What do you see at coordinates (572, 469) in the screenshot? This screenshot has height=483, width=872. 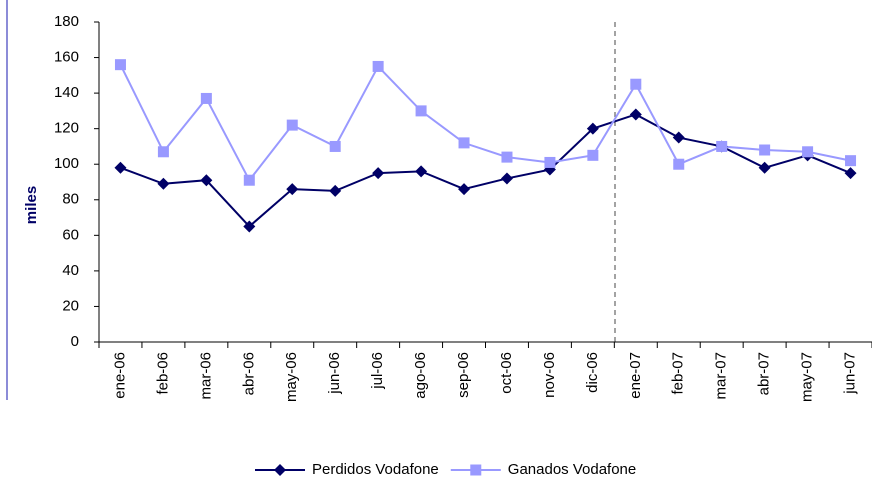 I see `legend-label: Ganados Vodafone` at bounding box center [572, 469].